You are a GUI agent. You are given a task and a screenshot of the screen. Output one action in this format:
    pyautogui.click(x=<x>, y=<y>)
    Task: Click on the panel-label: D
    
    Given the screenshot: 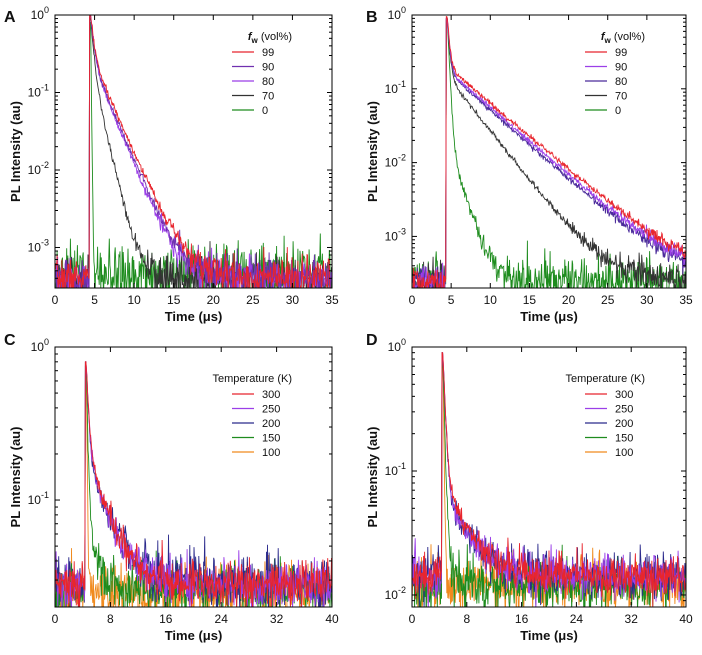 What is the action you would take?
    pyautogui.click(x=372, y=340)
    